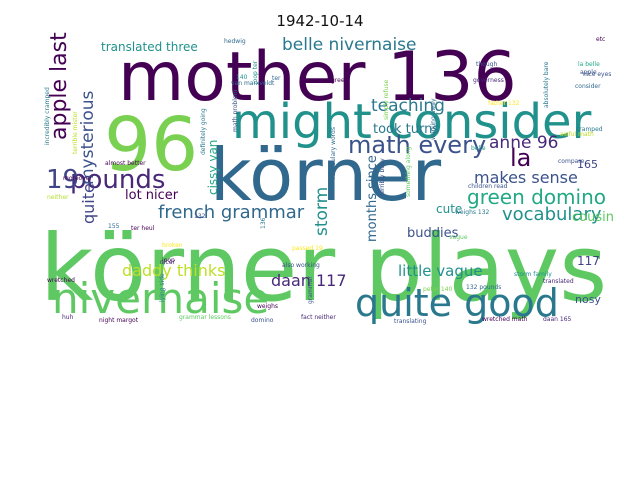 The width and height of the screenshot is (640, 480). Describe the element at coordinates (488, 186) in the screenshot. I see `word-children-read: children read` at that location.